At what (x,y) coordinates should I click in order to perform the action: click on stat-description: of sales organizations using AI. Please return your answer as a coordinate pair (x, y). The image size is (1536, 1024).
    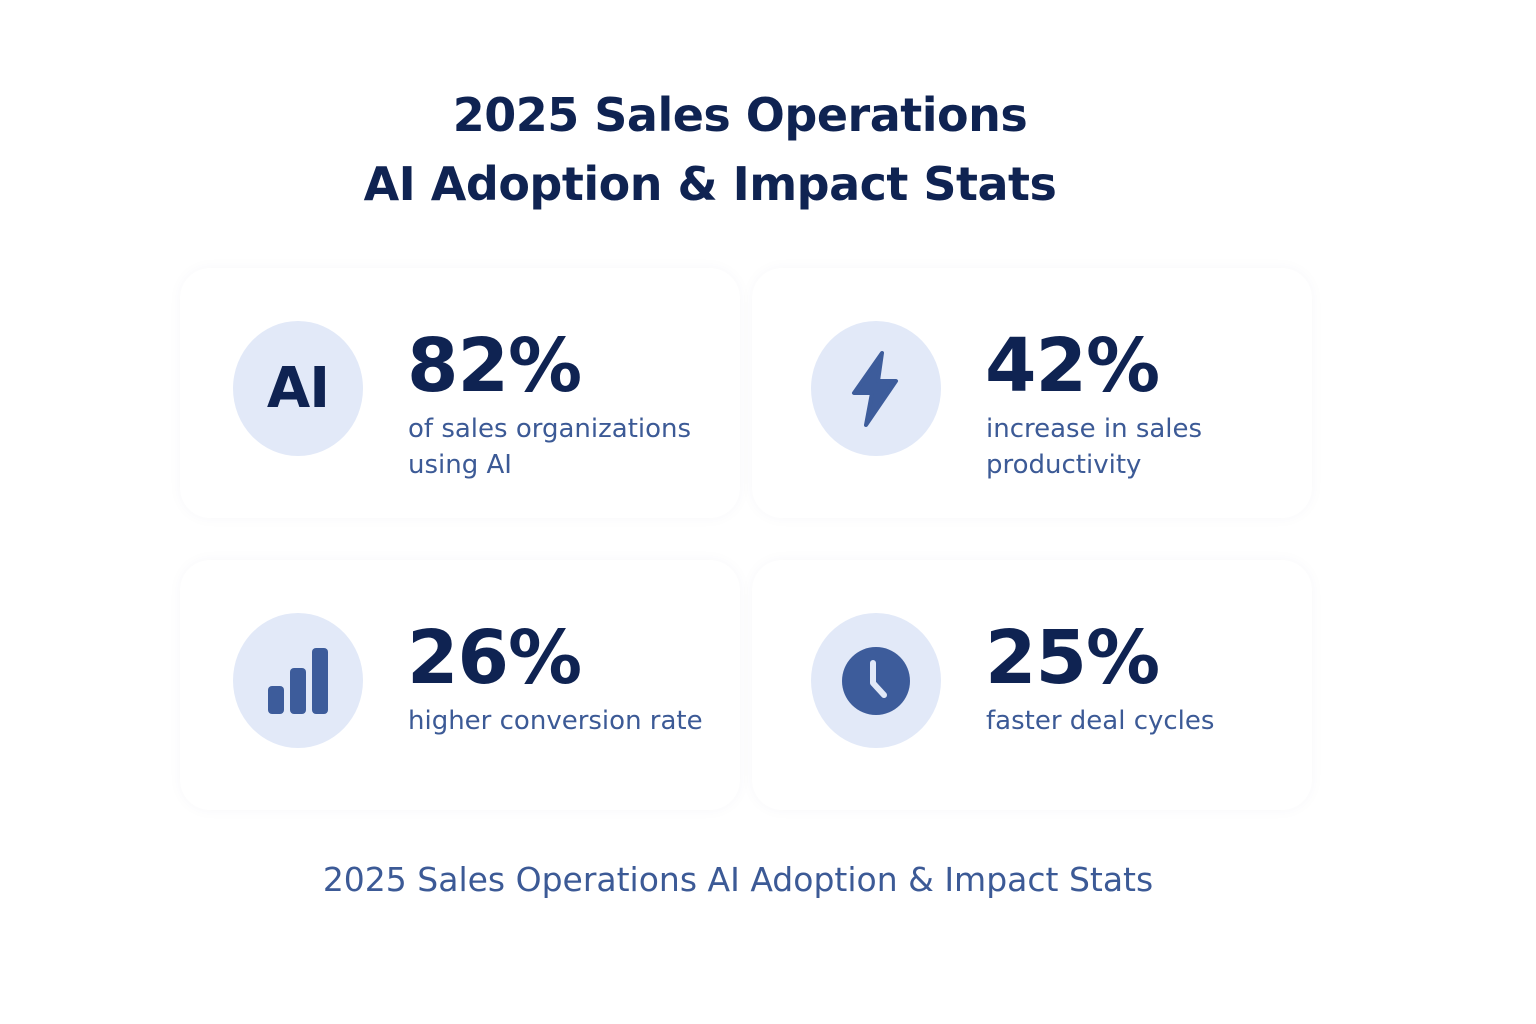
    Looking at the image, I should click on (550, 447).